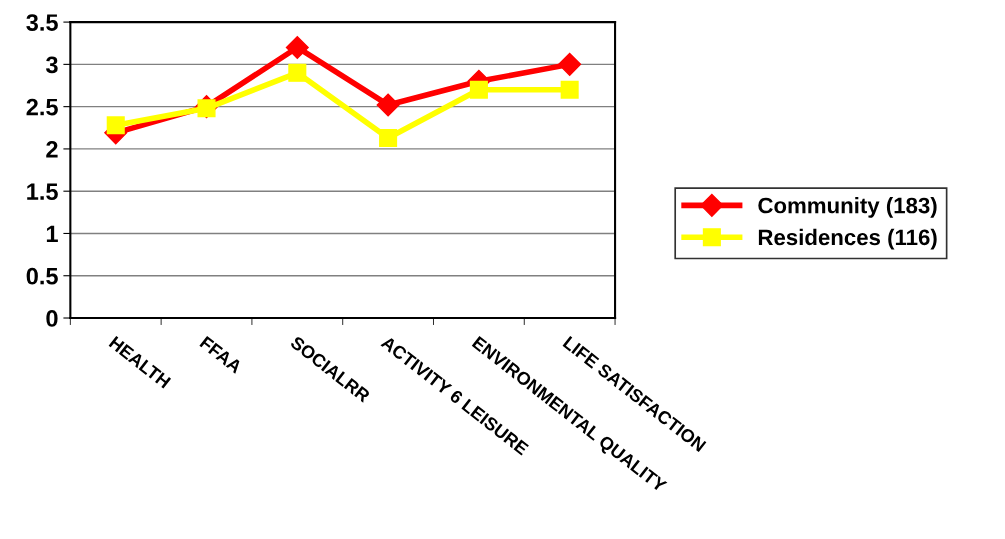 This screenshot has height=539, width=1005. What do you see at coordinates (847, 207) in the screenshot?
I see `legend-label: Community (183)` at bounding box center [847, 207].